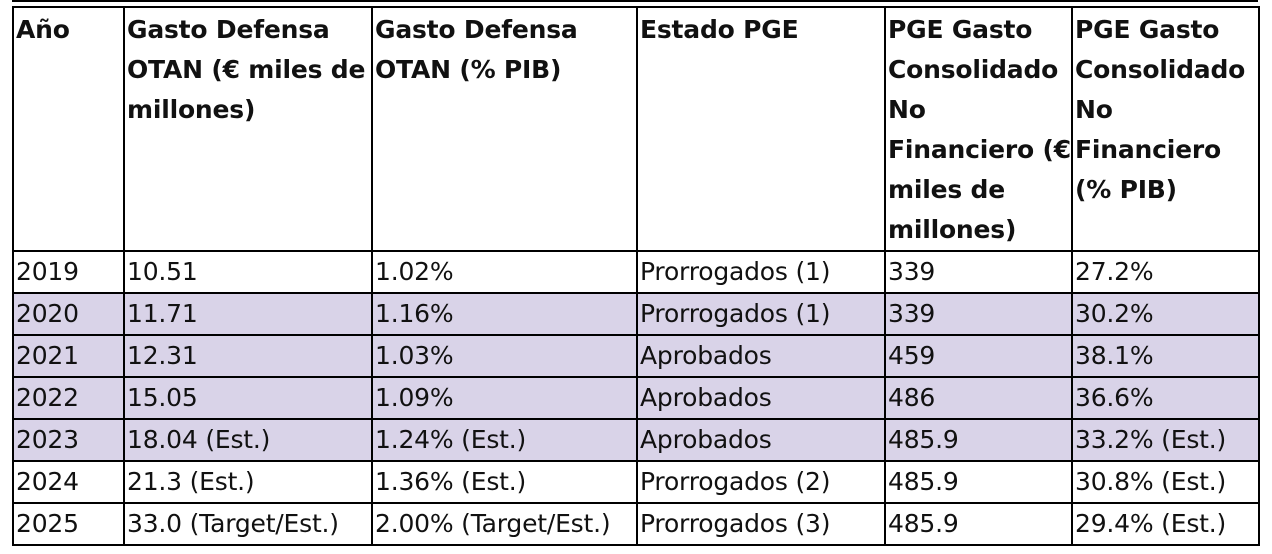 This screenshot has width=1272, height=554. What do you see at coordinates (1165, 482) in the screenshot?
I see `cell-pge-pct: 30.8% (Est.)` at bounding box center [1165, 482].